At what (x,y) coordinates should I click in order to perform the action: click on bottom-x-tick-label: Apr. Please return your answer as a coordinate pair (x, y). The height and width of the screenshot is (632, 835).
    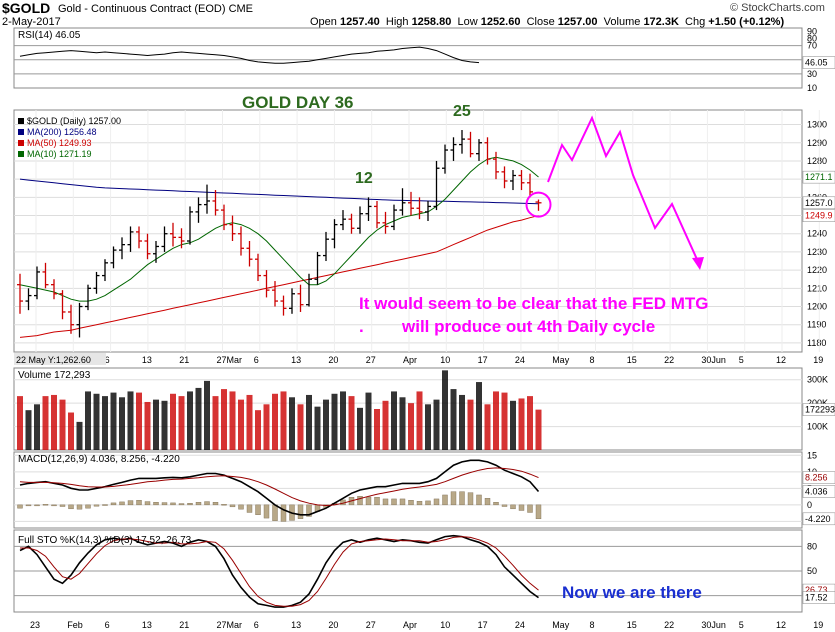
    Looking at the image, I should click on (410, 625).